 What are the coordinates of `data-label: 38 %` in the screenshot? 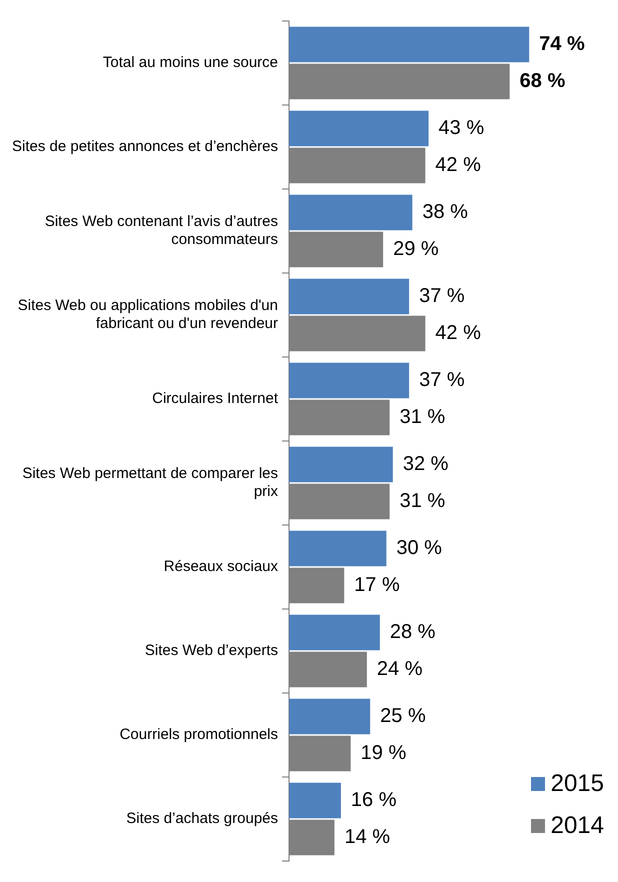 It's located at (445, 212).